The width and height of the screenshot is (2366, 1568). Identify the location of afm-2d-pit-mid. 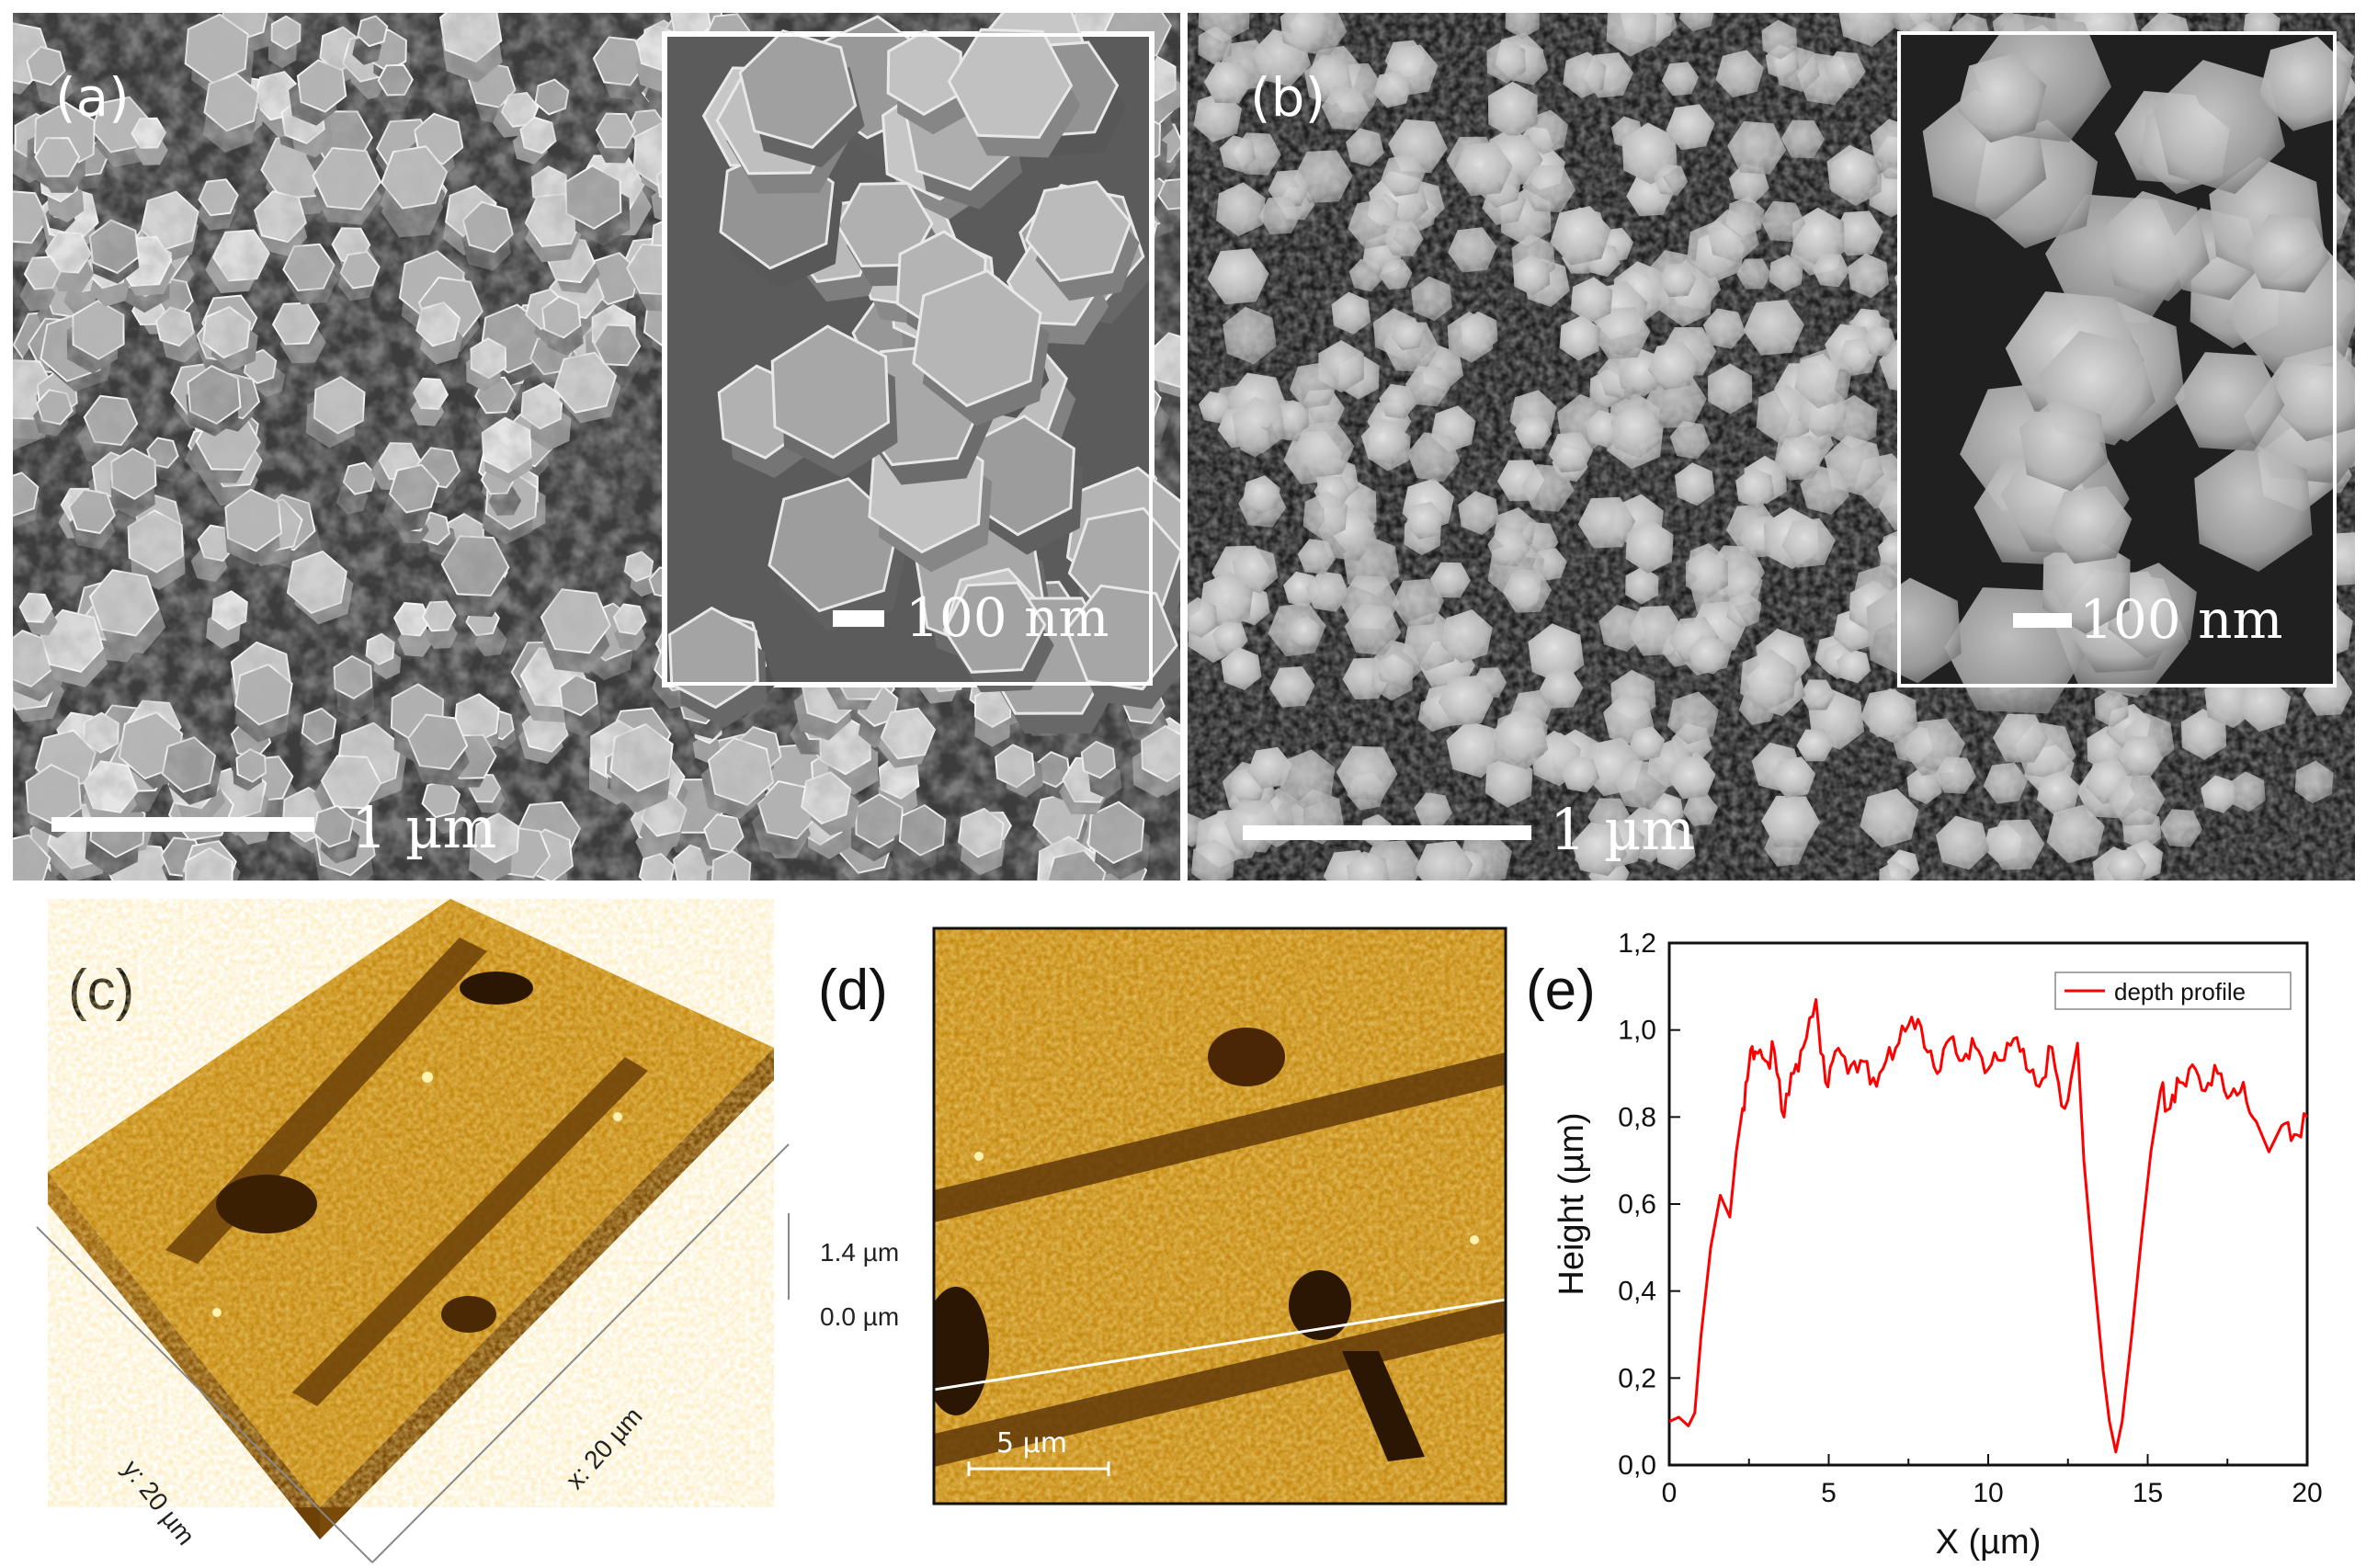
(1320, 1305).